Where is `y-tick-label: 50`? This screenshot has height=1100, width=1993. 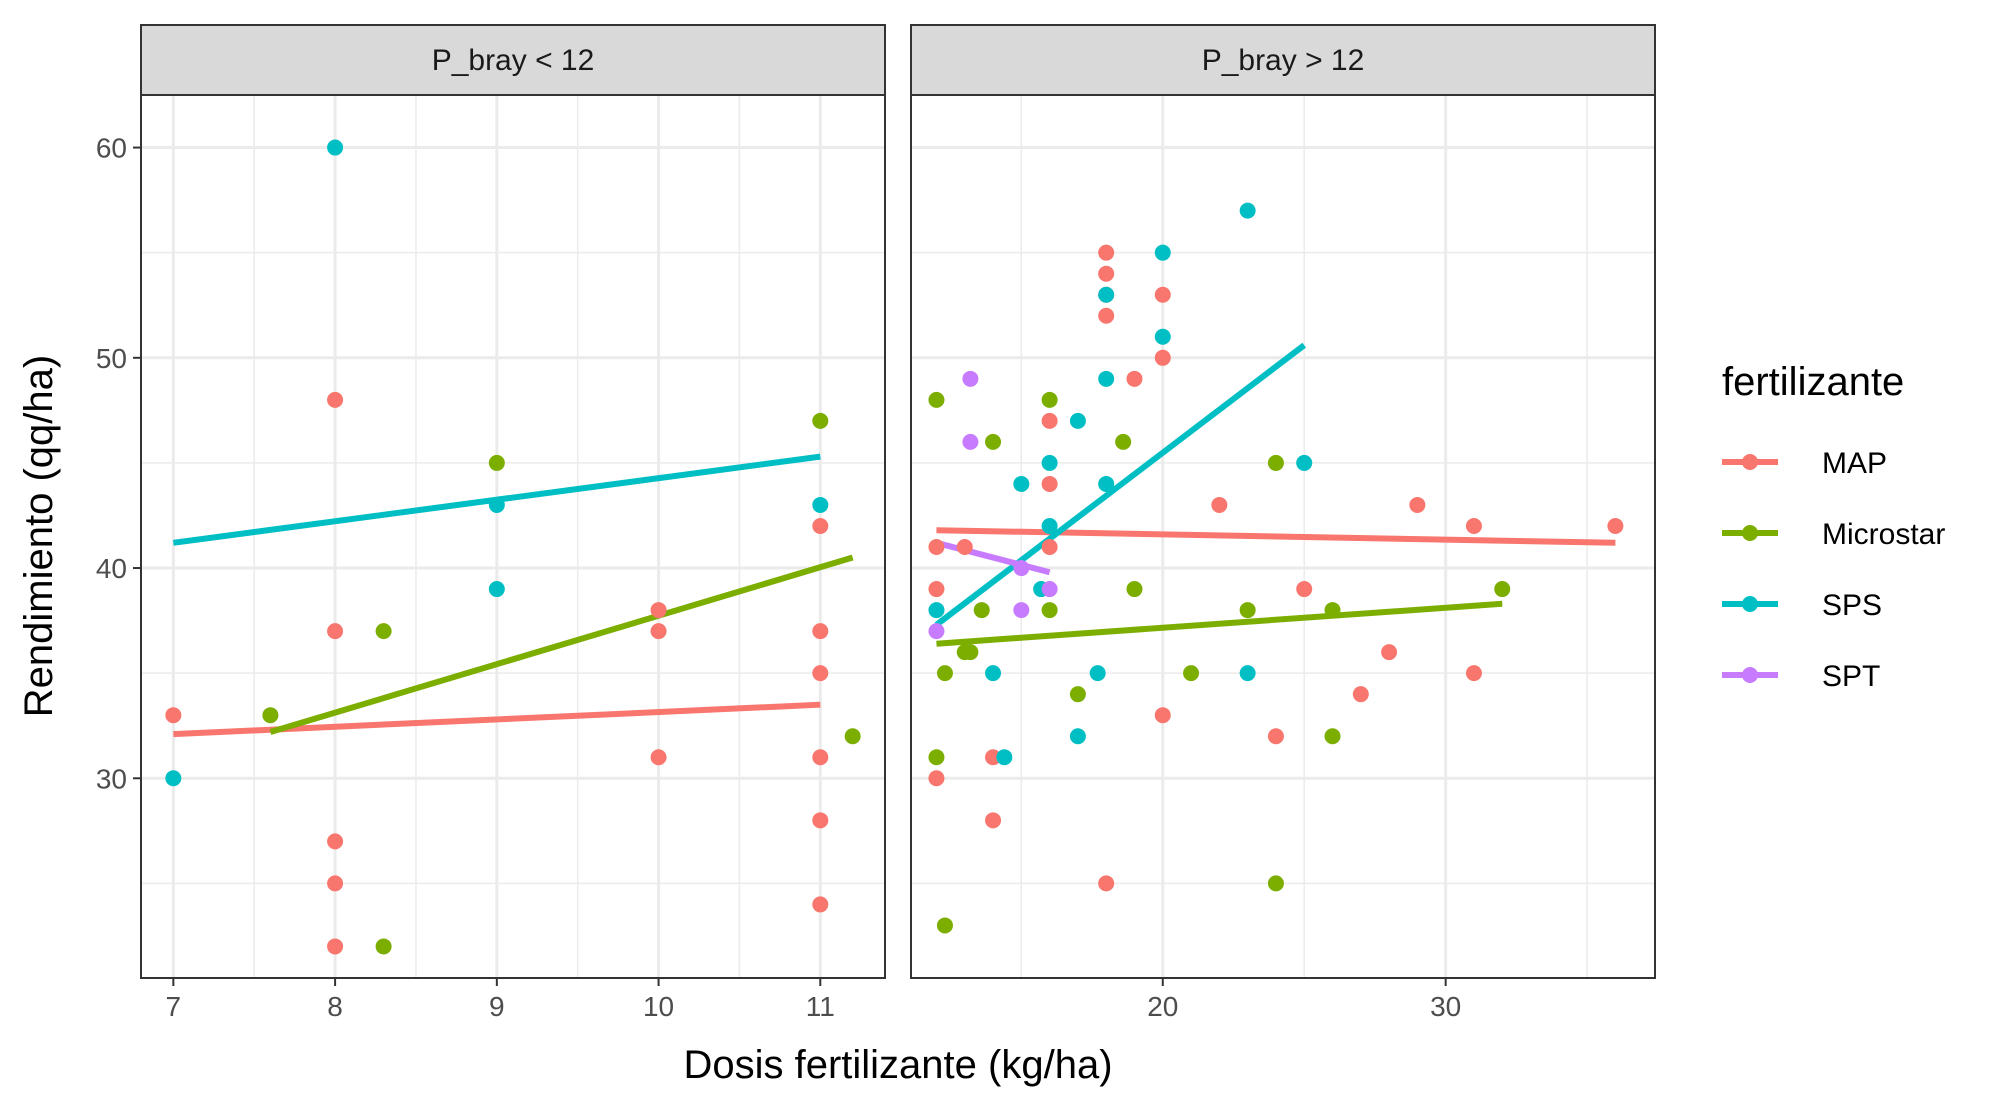 y-tick-label: 50 is located at coordinates (111, 358).